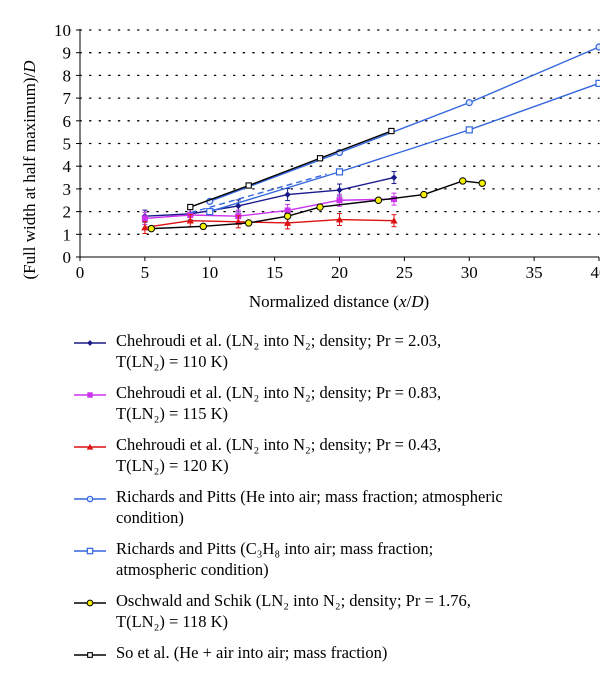 The height and width of the screenshot is (673, 600). What do you see at coordinates (339, 272) in the screenshot?
I see `x-tick-label: 20` at bounding box center [339, 272].